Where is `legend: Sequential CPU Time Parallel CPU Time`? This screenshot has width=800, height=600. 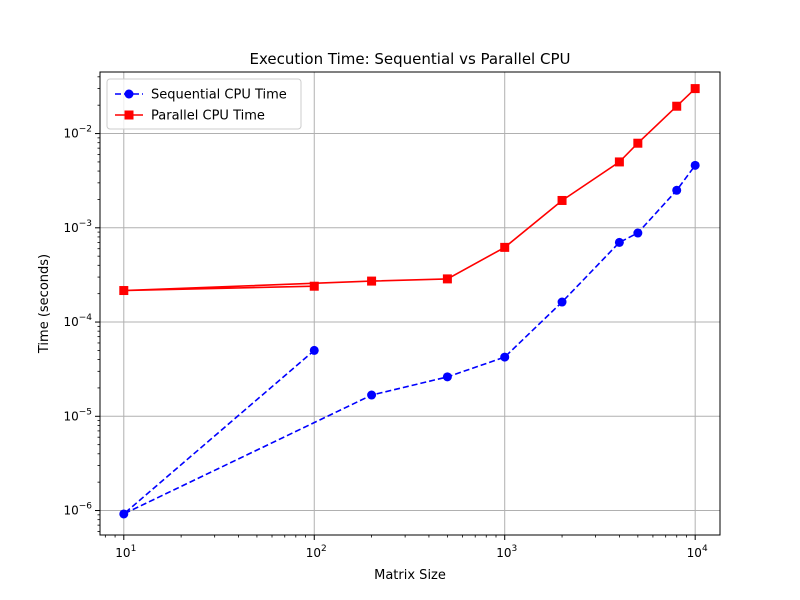 legend: Sequential CPU Time Parallel CPU Time is located at coordinates (204, 104).